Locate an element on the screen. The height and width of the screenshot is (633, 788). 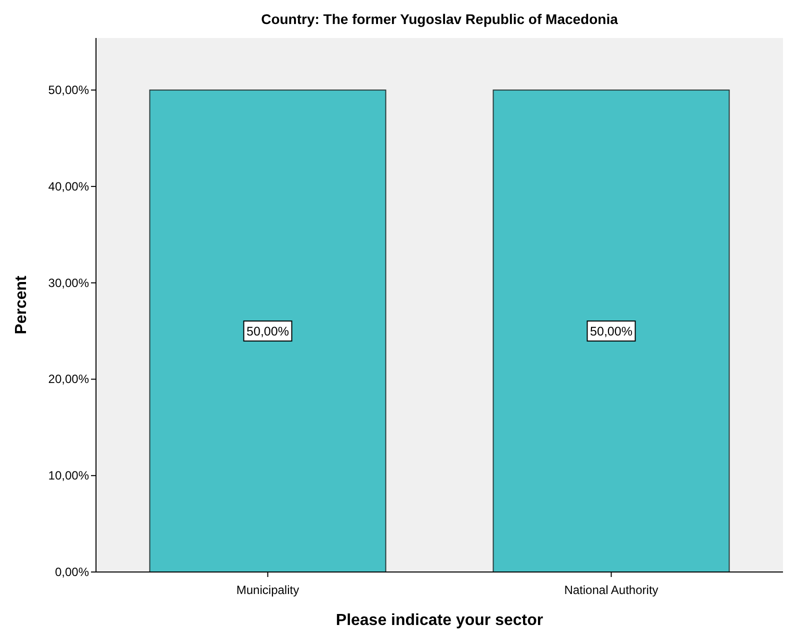
x-tick-label: Municipality is located at coordinates (268, 590).